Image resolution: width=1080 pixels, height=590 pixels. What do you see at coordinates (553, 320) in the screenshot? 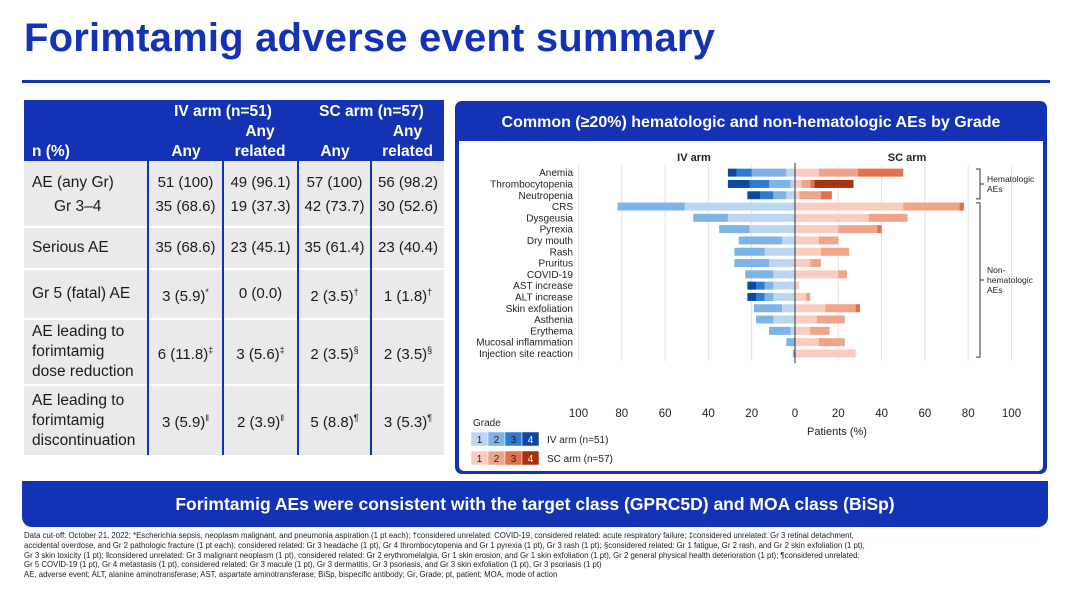
I see `category-label: Asthenia` at bounding box center [553, 320].